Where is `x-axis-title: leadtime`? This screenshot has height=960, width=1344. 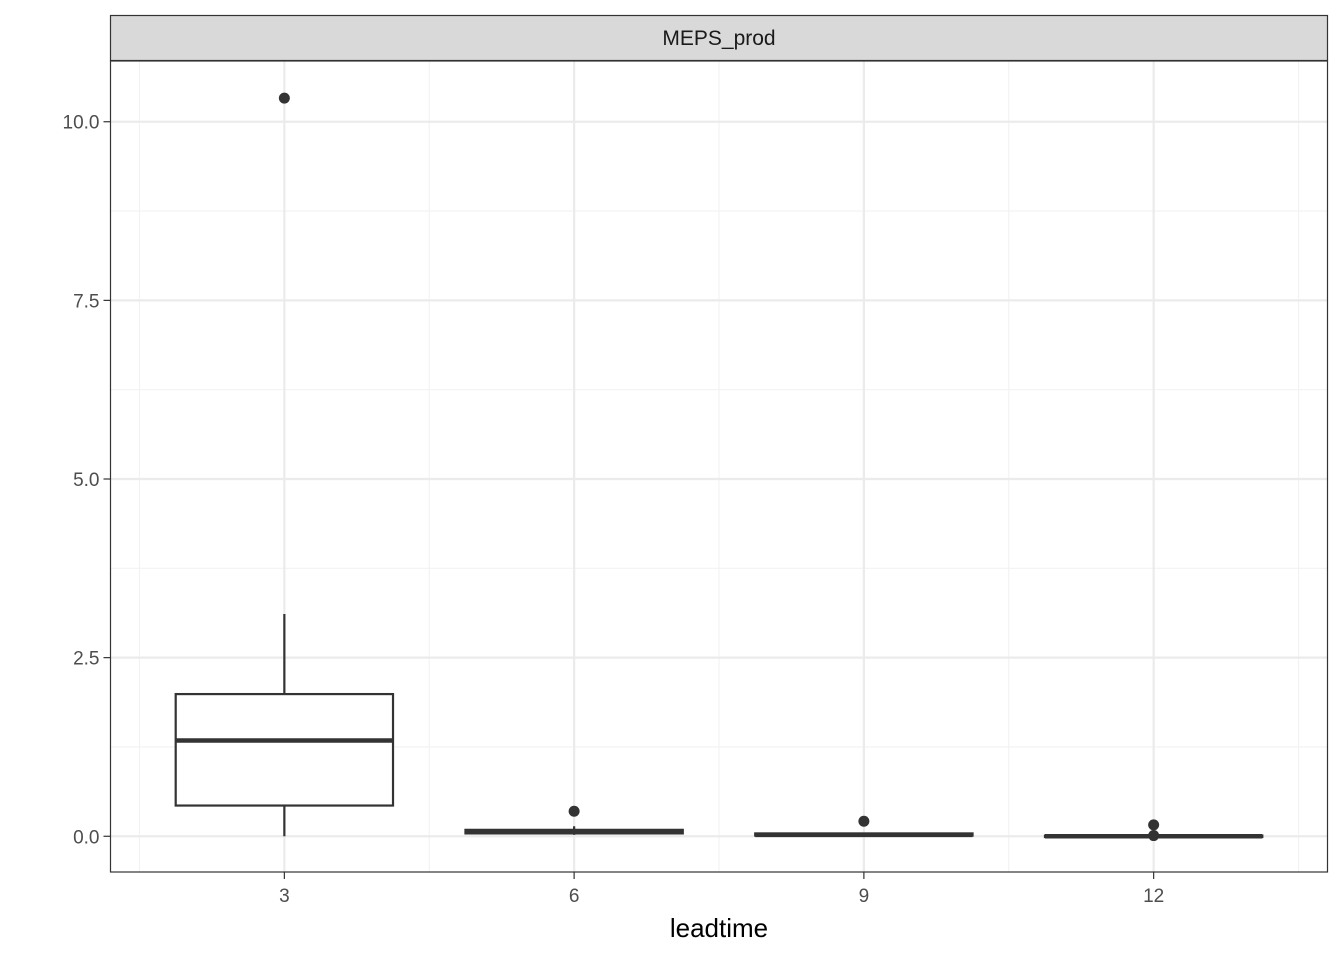
x-axis-title: leadtime is located at coordinates (719, 928).